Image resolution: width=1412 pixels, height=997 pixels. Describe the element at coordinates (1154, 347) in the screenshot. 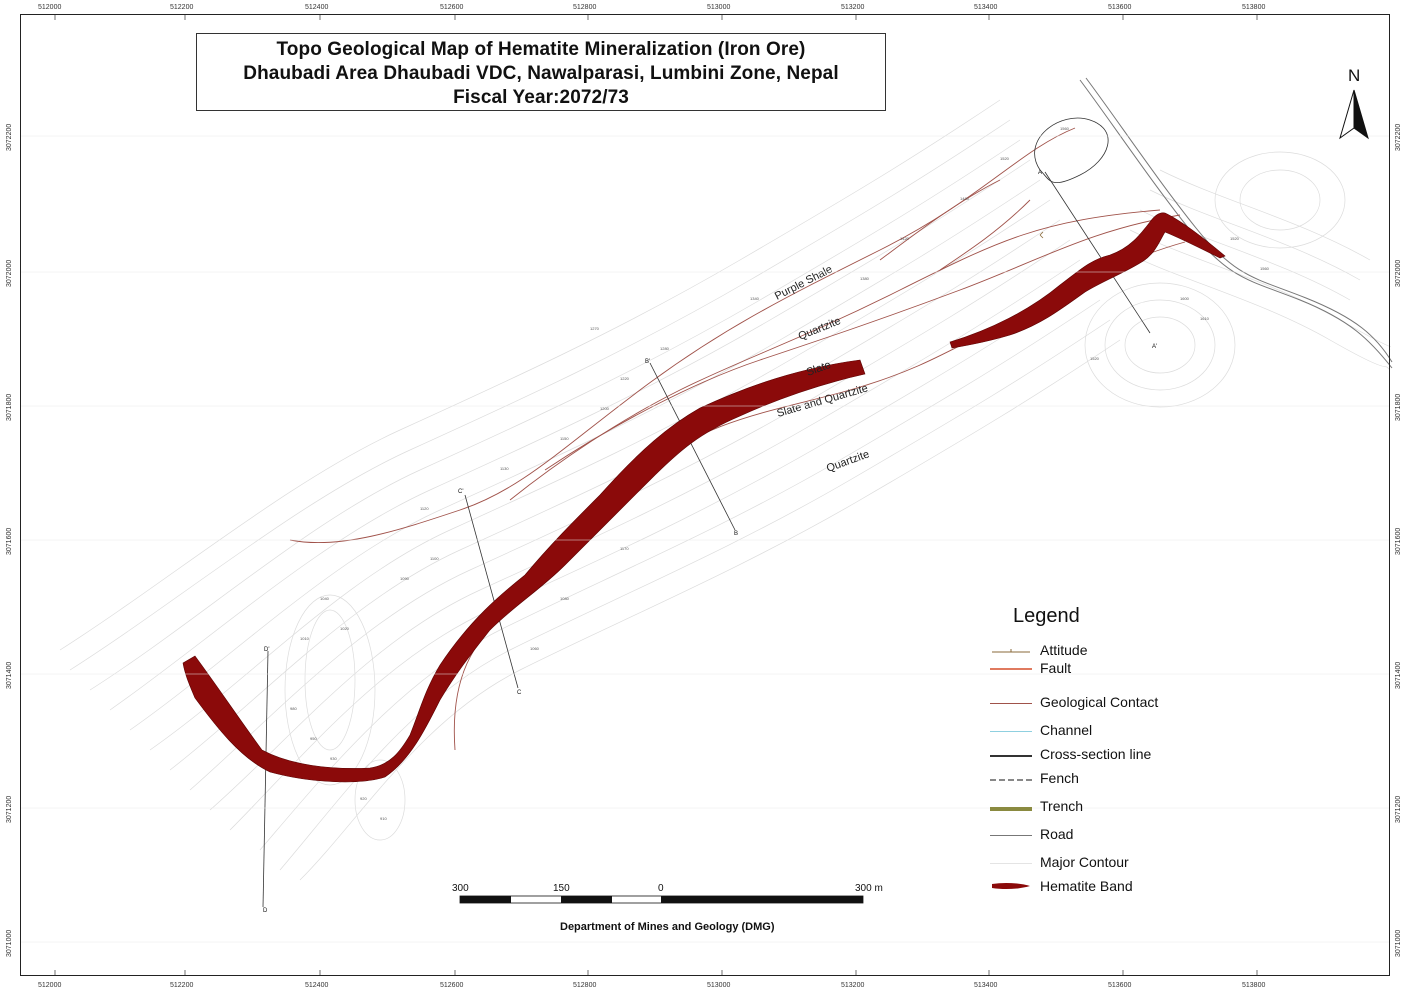

I see `section-point-a-prime: A'` at that location.